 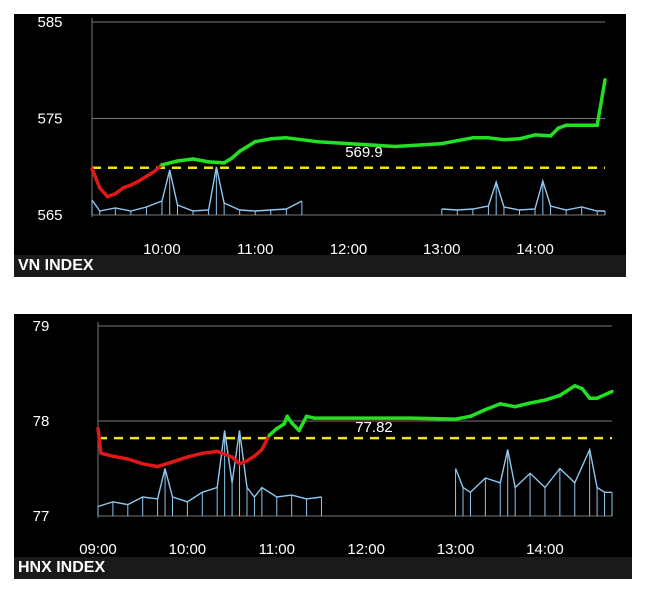 What do you see at coordinates (374, 427) in the screenshot?
I see `reference-label: 77.82` at bounding box center [374, 427].